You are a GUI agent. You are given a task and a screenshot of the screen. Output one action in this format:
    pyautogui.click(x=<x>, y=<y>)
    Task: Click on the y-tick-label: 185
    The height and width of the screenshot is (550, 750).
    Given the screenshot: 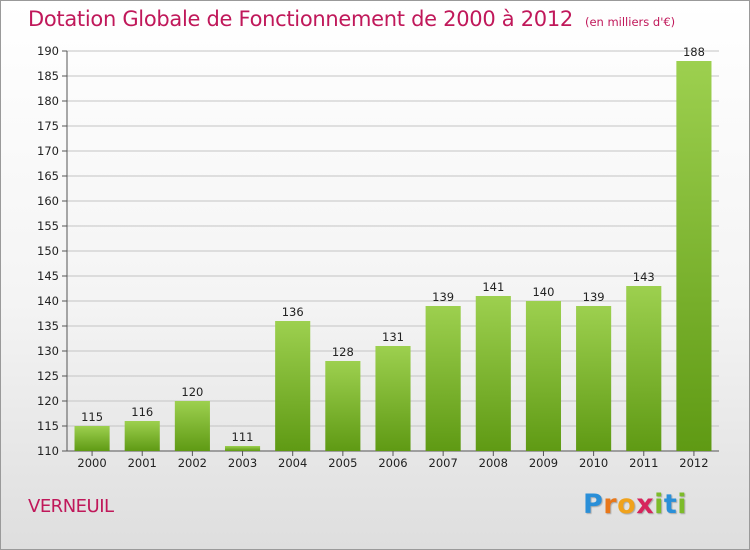 What is the action you would take?
    pyautogui.click(x=48, y=76)
    